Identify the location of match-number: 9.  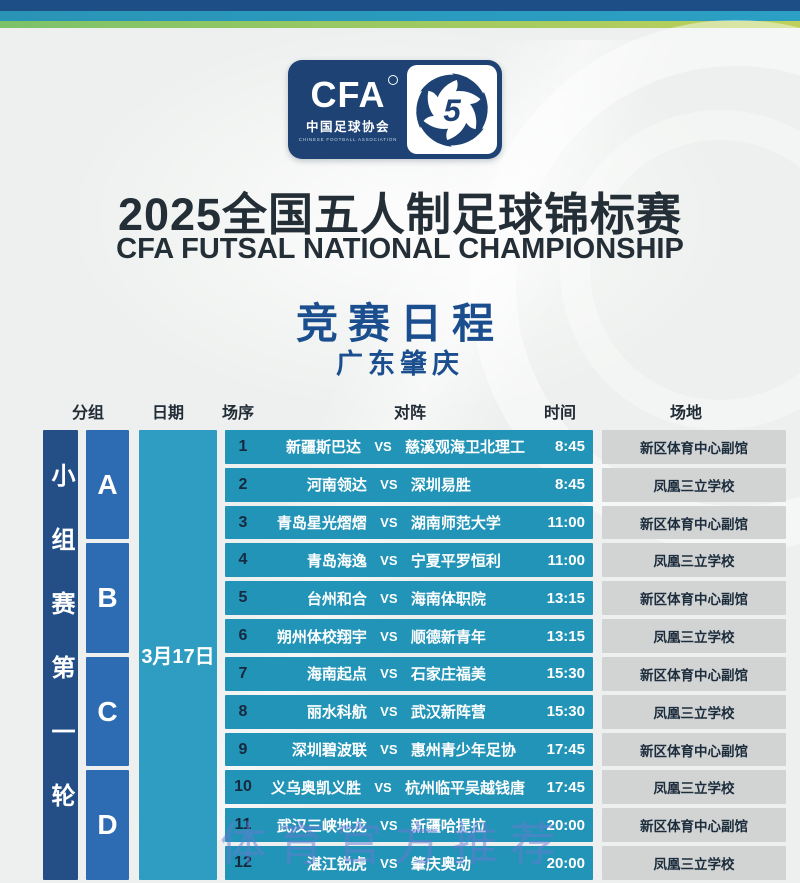
(243, 749).